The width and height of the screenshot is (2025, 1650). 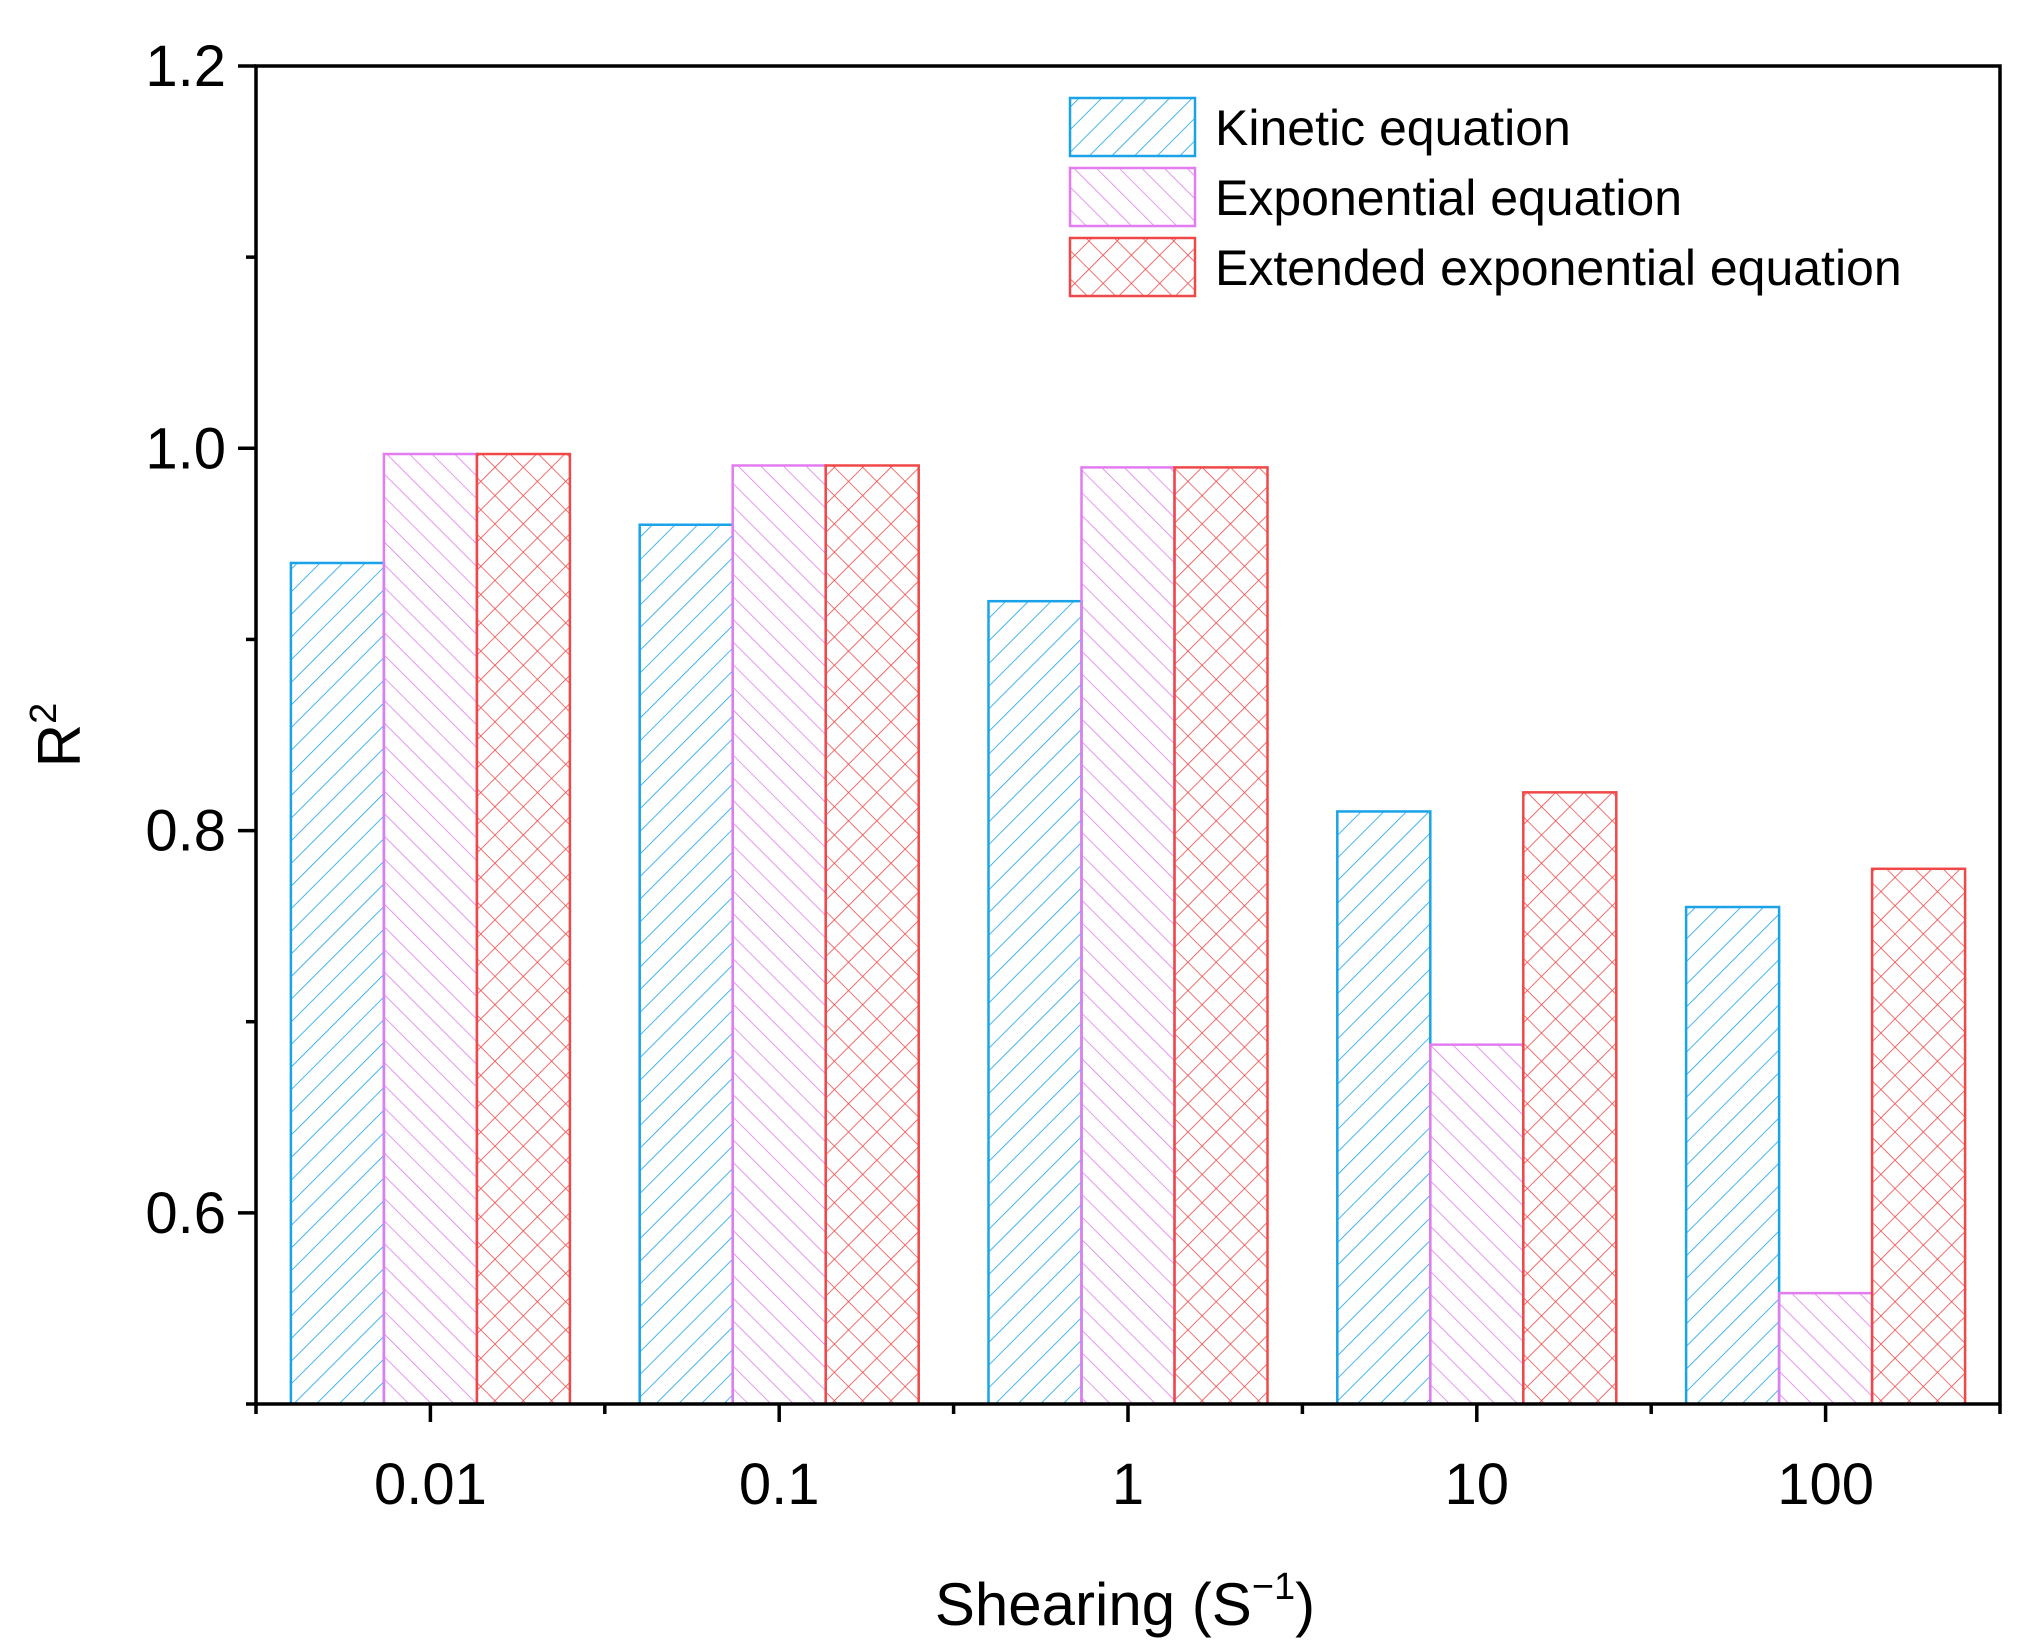 I want to click on x-axis-label-superscript: −1, so click(x=1273, y=1587).